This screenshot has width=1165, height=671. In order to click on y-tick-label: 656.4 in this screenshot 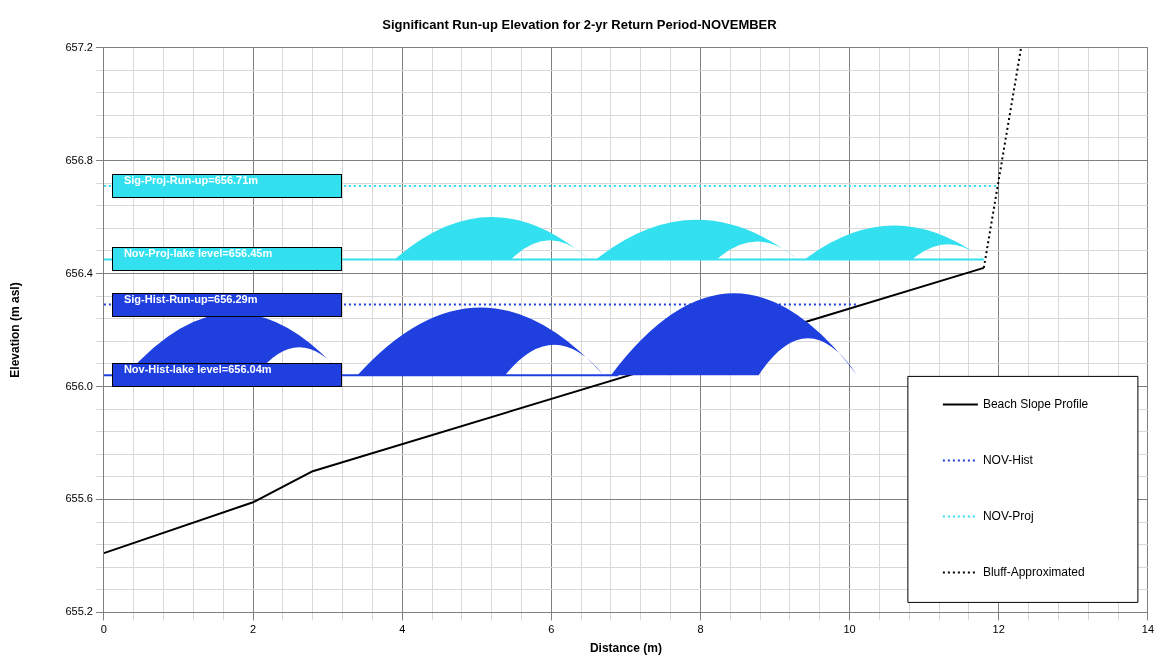, I will do `click(79, 272)`.